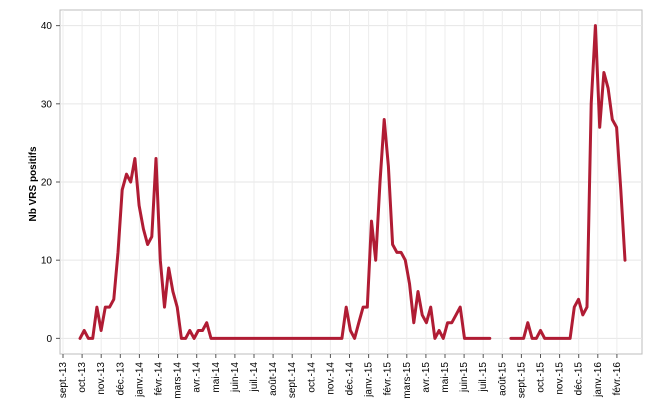  Describe the element at coordinates (33, 183) in the screenshot. I see `y-axis-title: Nb VRS positifs` at that location.